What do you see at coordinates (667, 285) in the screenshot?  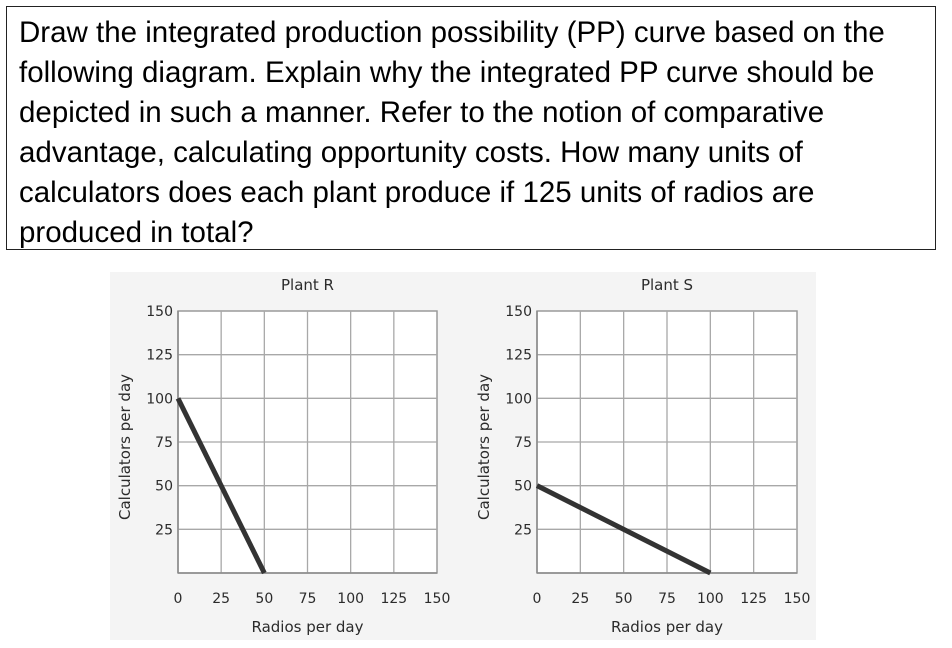 I see `chart-title: Plant S` at bounding box center [667, 285].